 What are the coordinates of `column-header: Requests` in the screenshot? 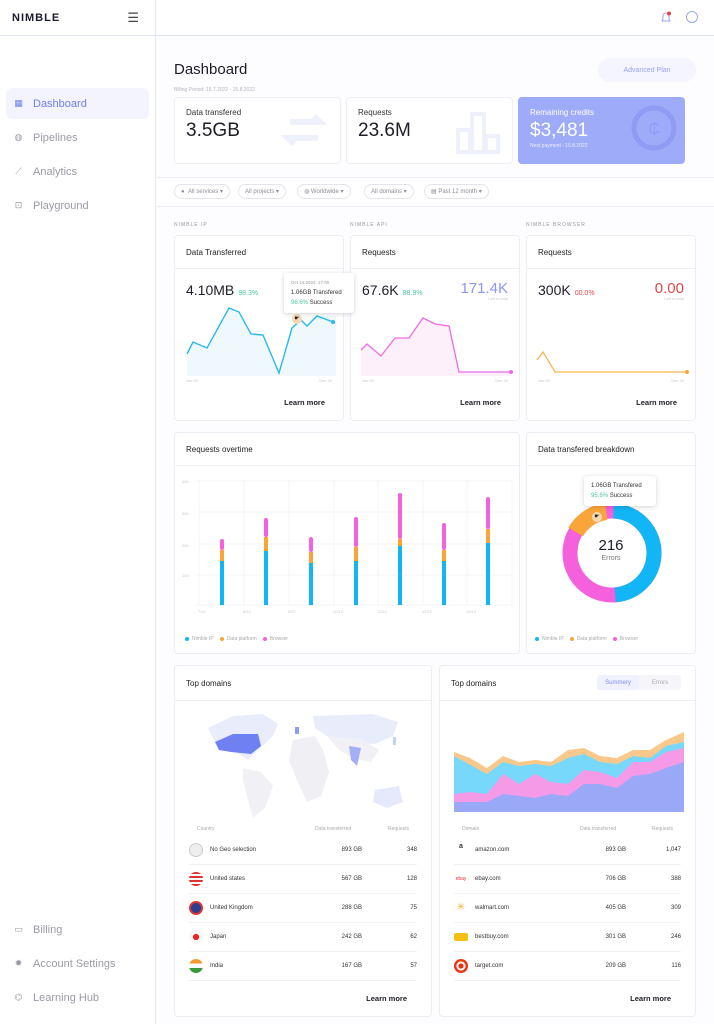 It's located at (662, 829).